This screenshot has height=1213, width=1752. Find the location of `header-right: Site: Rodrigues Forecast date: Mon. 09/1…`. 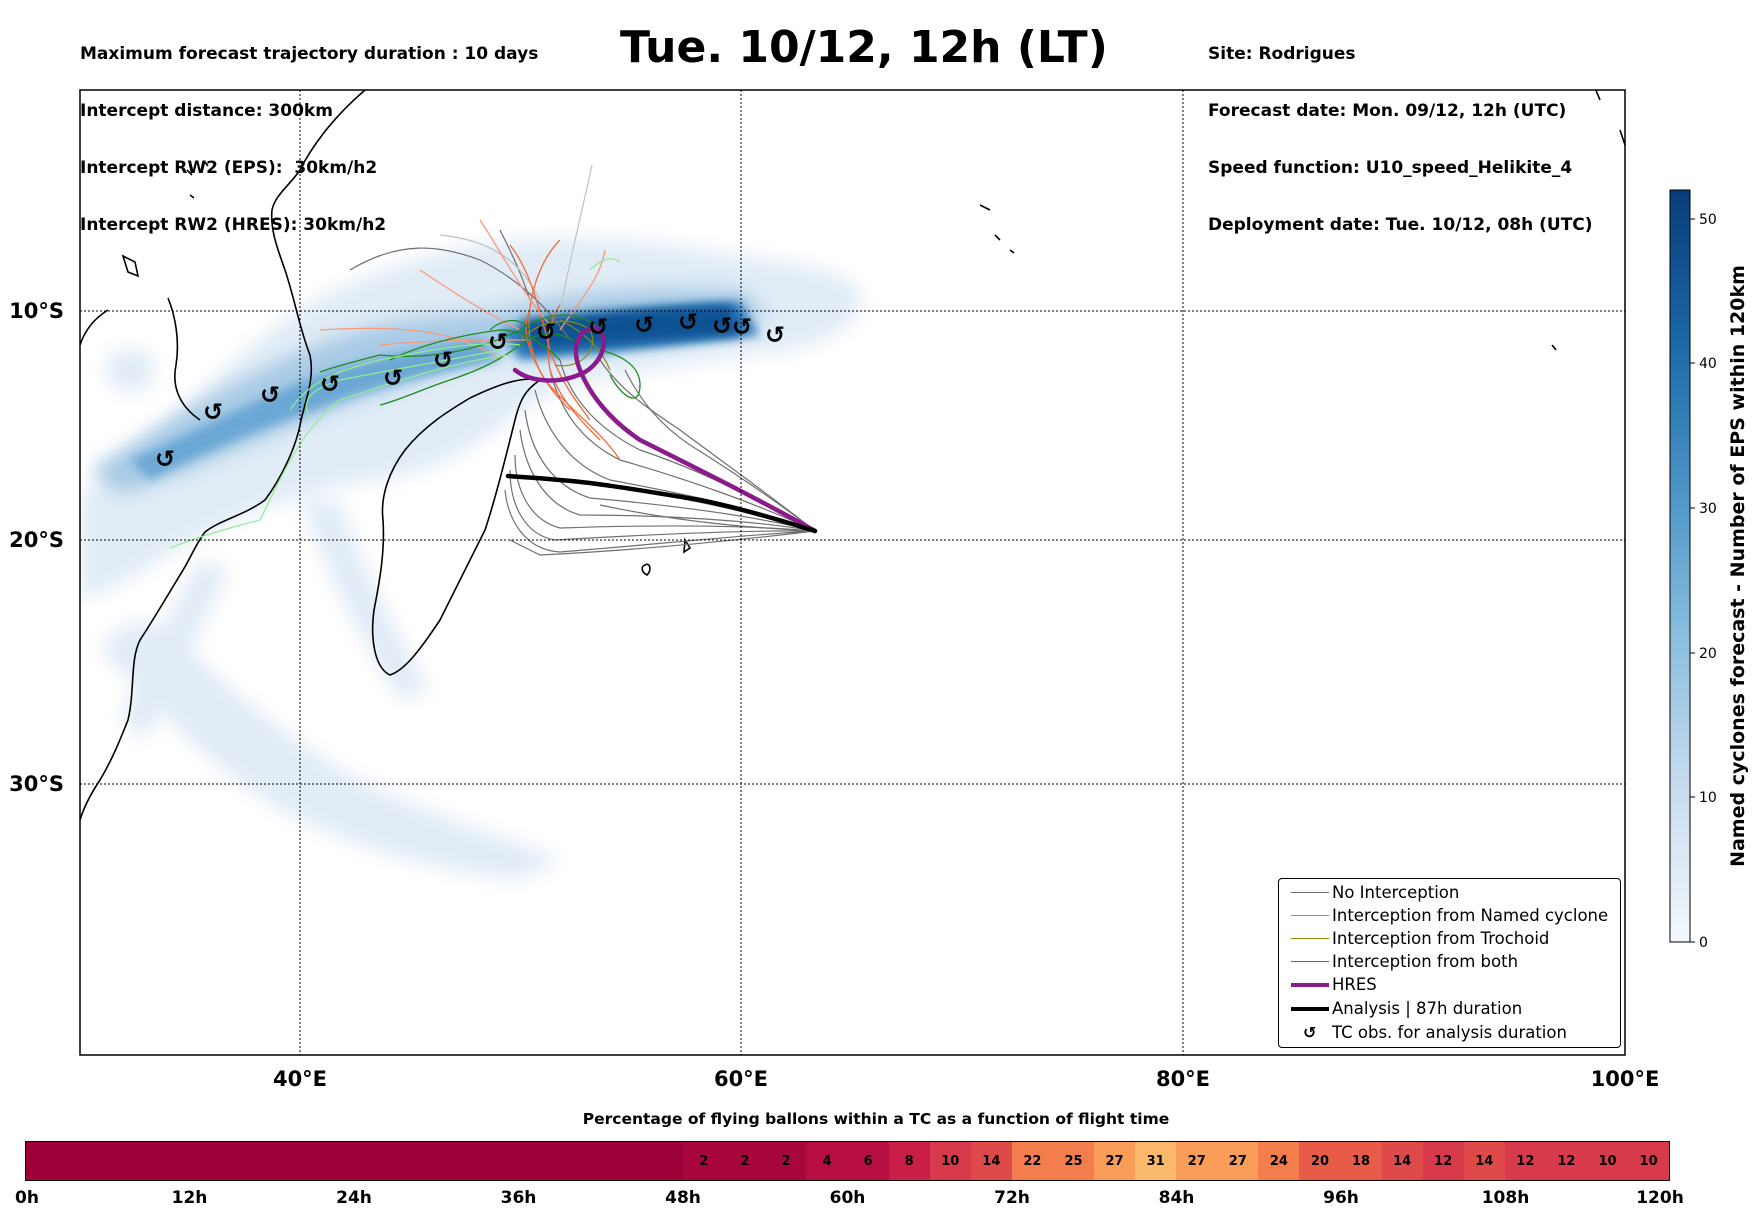

header-right: Site: Rodrigues Forecast date: Mon. 09/1… is located at coordinates (1400, 130).